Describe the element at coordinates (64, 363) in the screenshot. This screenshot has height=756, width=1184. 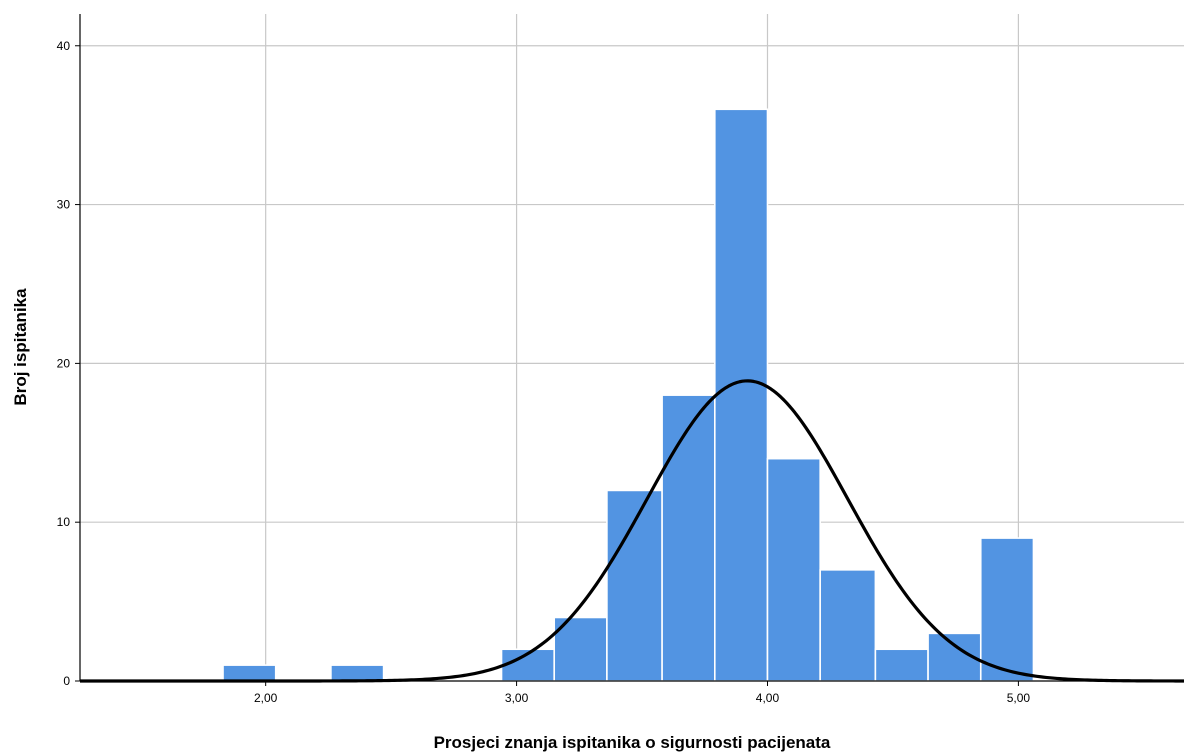
I see `y-tick-label: 20` at that location.